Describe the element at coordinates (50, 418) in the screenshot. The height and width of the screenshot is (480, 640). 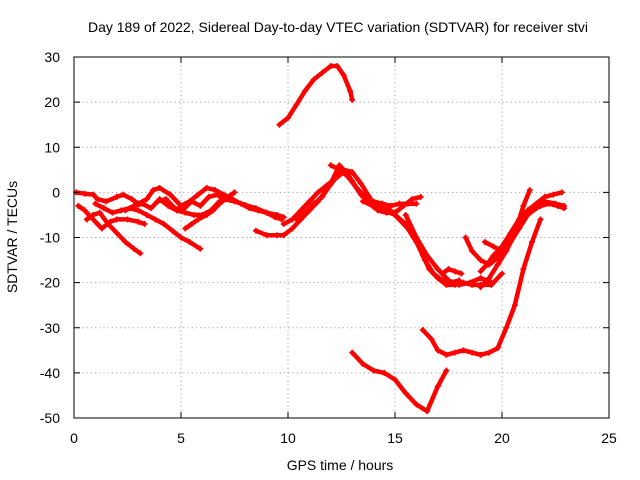
I see `y-tick-label: -50` at that location.